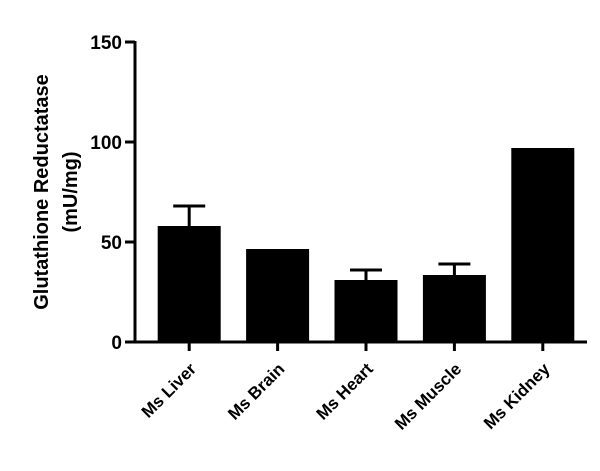 The height and width of the screenshot is (471, 600). I want to click on y-axis-title: Glutathione Reductatase, so click(42, 192).